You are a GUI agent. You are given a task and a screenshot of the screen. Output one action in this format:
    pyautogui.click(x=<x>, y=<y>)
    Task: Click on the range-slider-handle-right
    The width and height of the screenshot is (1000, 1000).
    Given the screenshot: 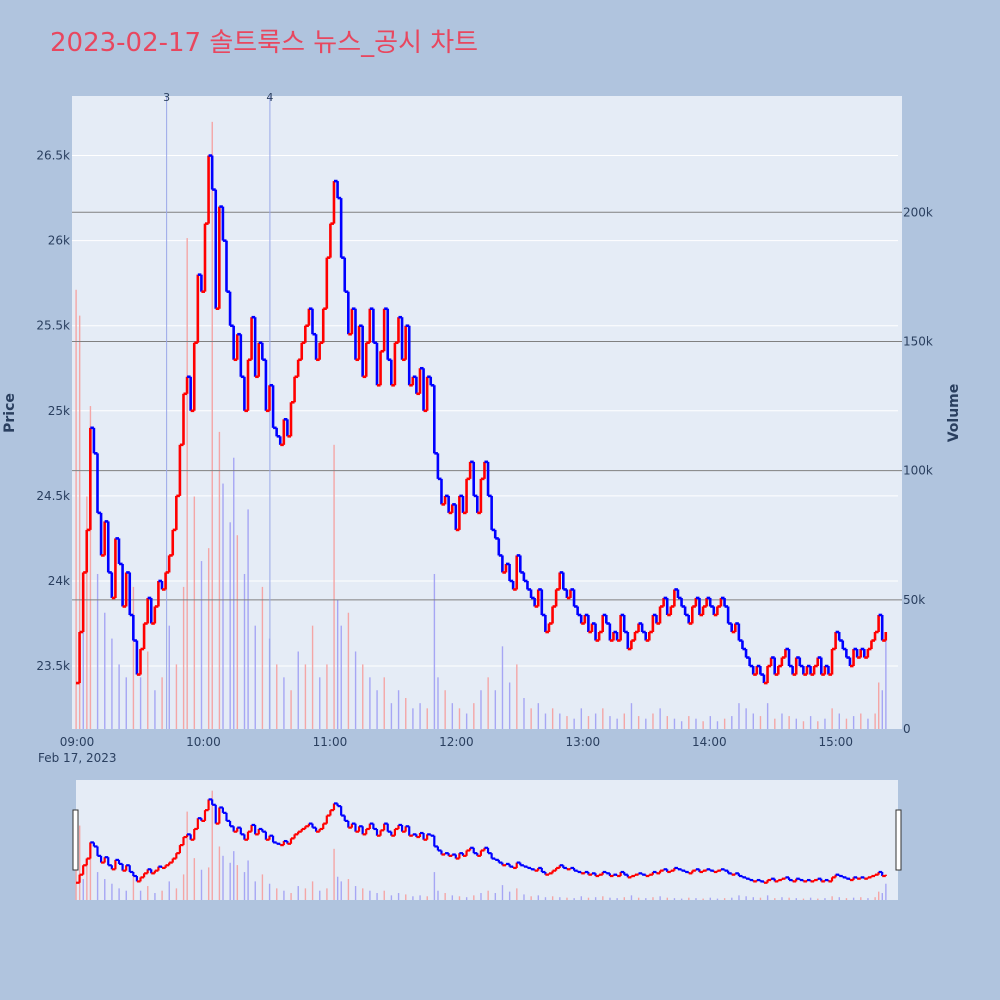 What is the action you would take?
    pyautogui.click(x=898, y=840)
    